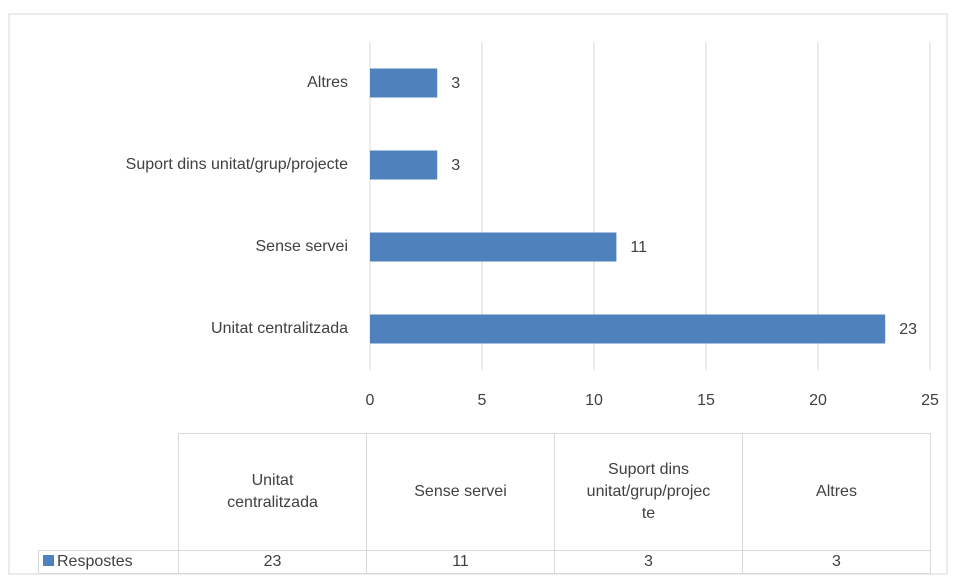 This screenshot has height=581, width=957. Describe the element at coordinates (370, 400) in the screenshot. I see `x-tick-label: 0` at that location.